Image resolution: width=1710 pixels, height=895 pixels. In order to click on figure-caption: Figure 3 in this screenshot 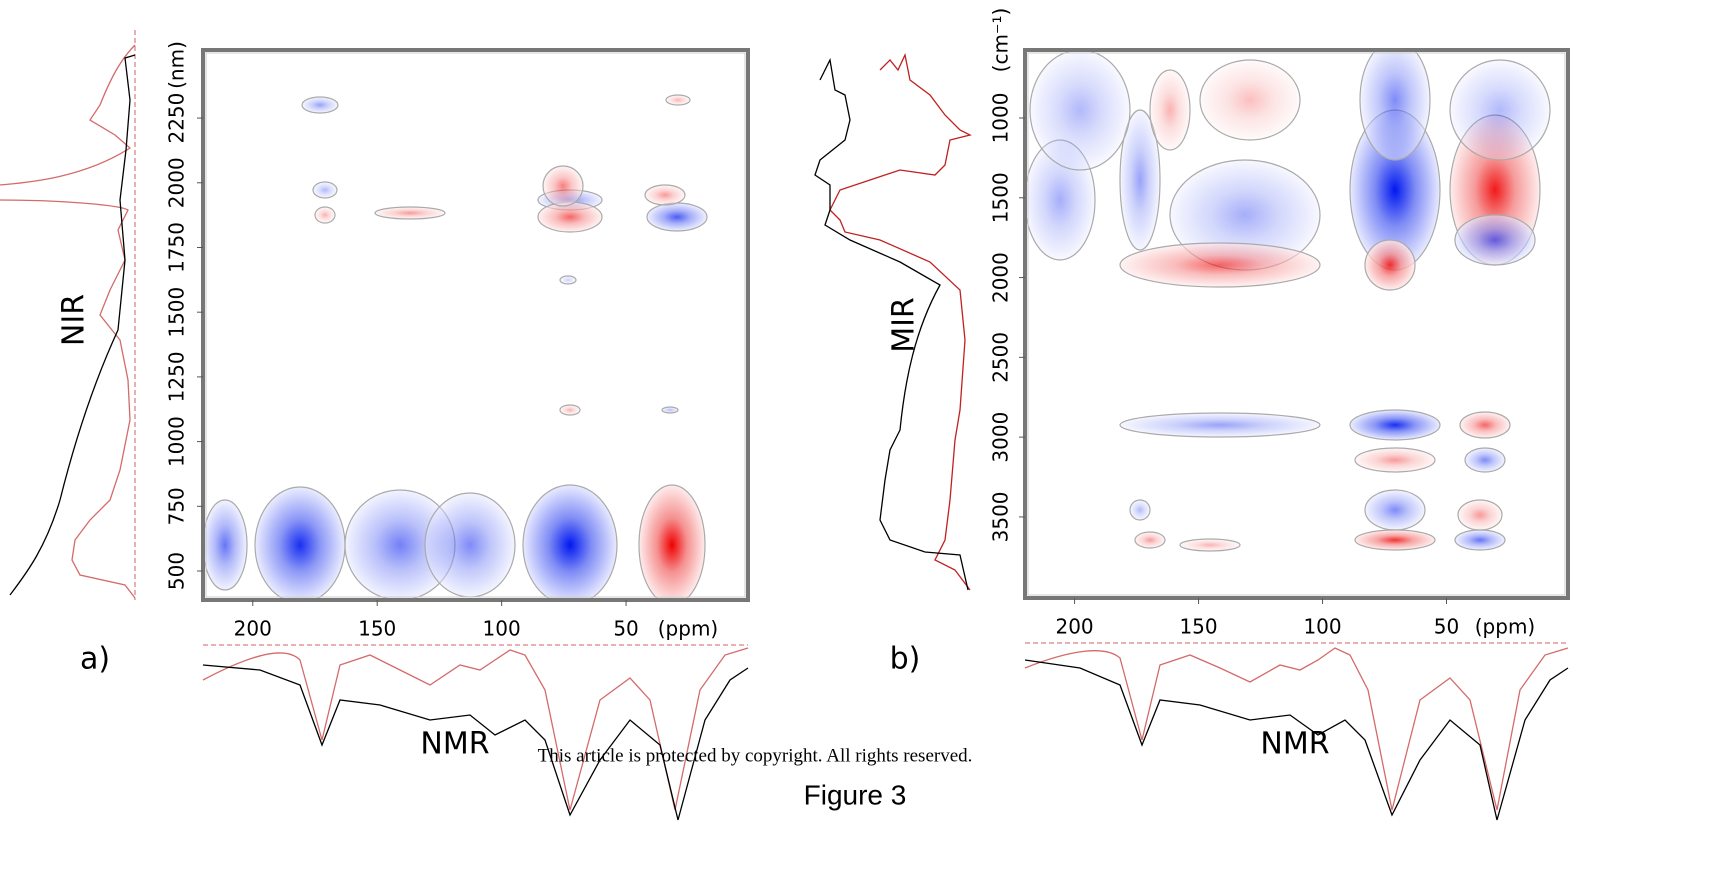, I will do `click(855, 794)`.